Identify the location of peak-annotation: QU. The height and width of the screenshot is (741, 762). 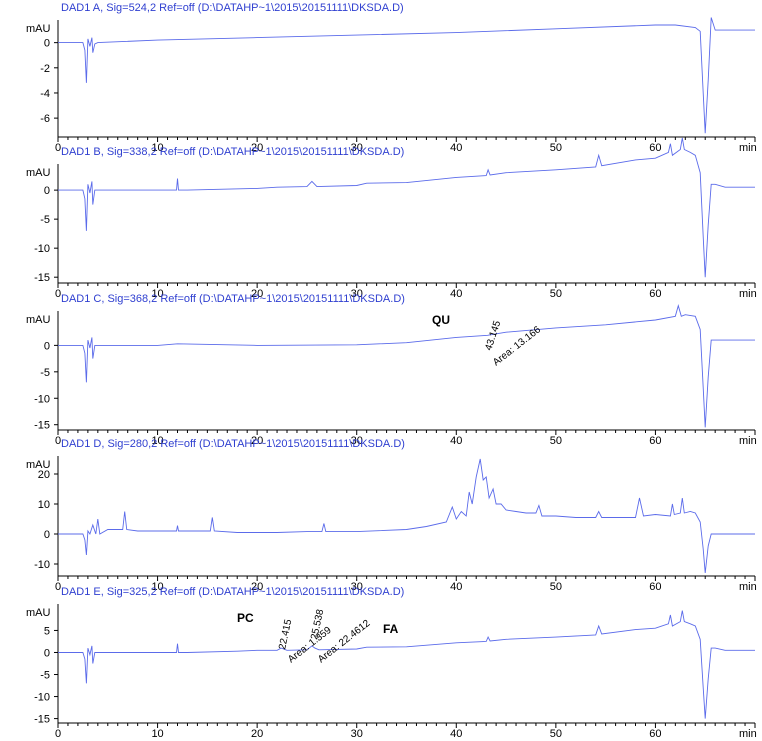
(441, 320).